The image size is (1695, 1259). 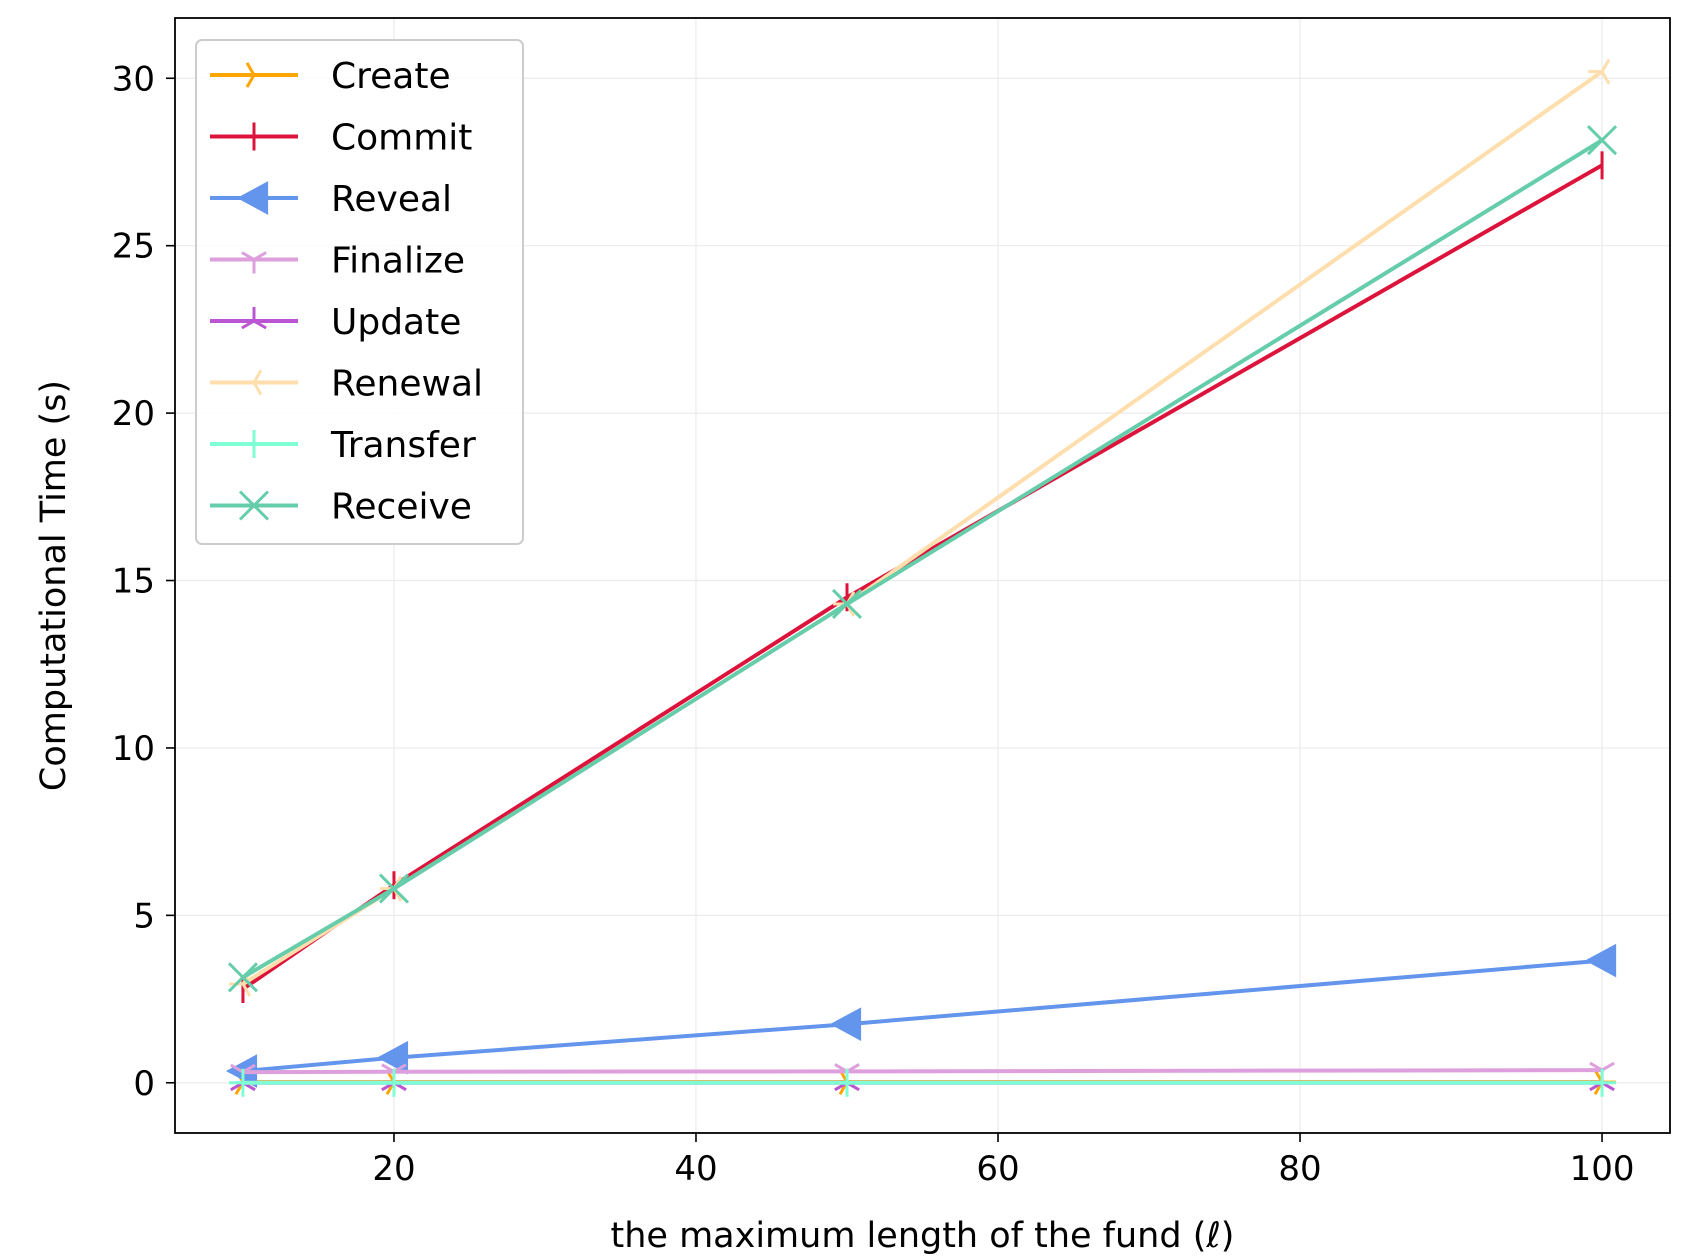 What do you see at coordinates (401, 507) in the screenshot?
I see `legend-label: Receive` at bounding box center [401, 507].